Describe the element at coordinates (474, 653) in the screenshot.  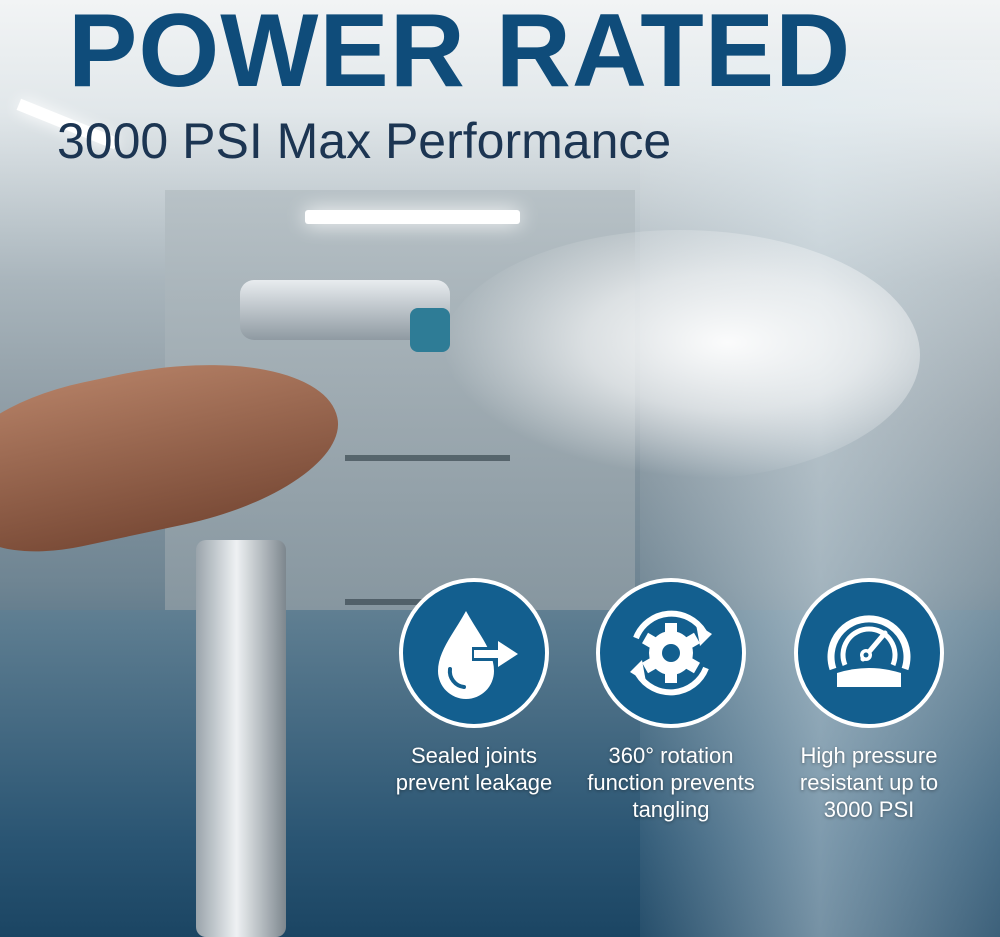
I see `water-drop-arrow-icon` at that location.